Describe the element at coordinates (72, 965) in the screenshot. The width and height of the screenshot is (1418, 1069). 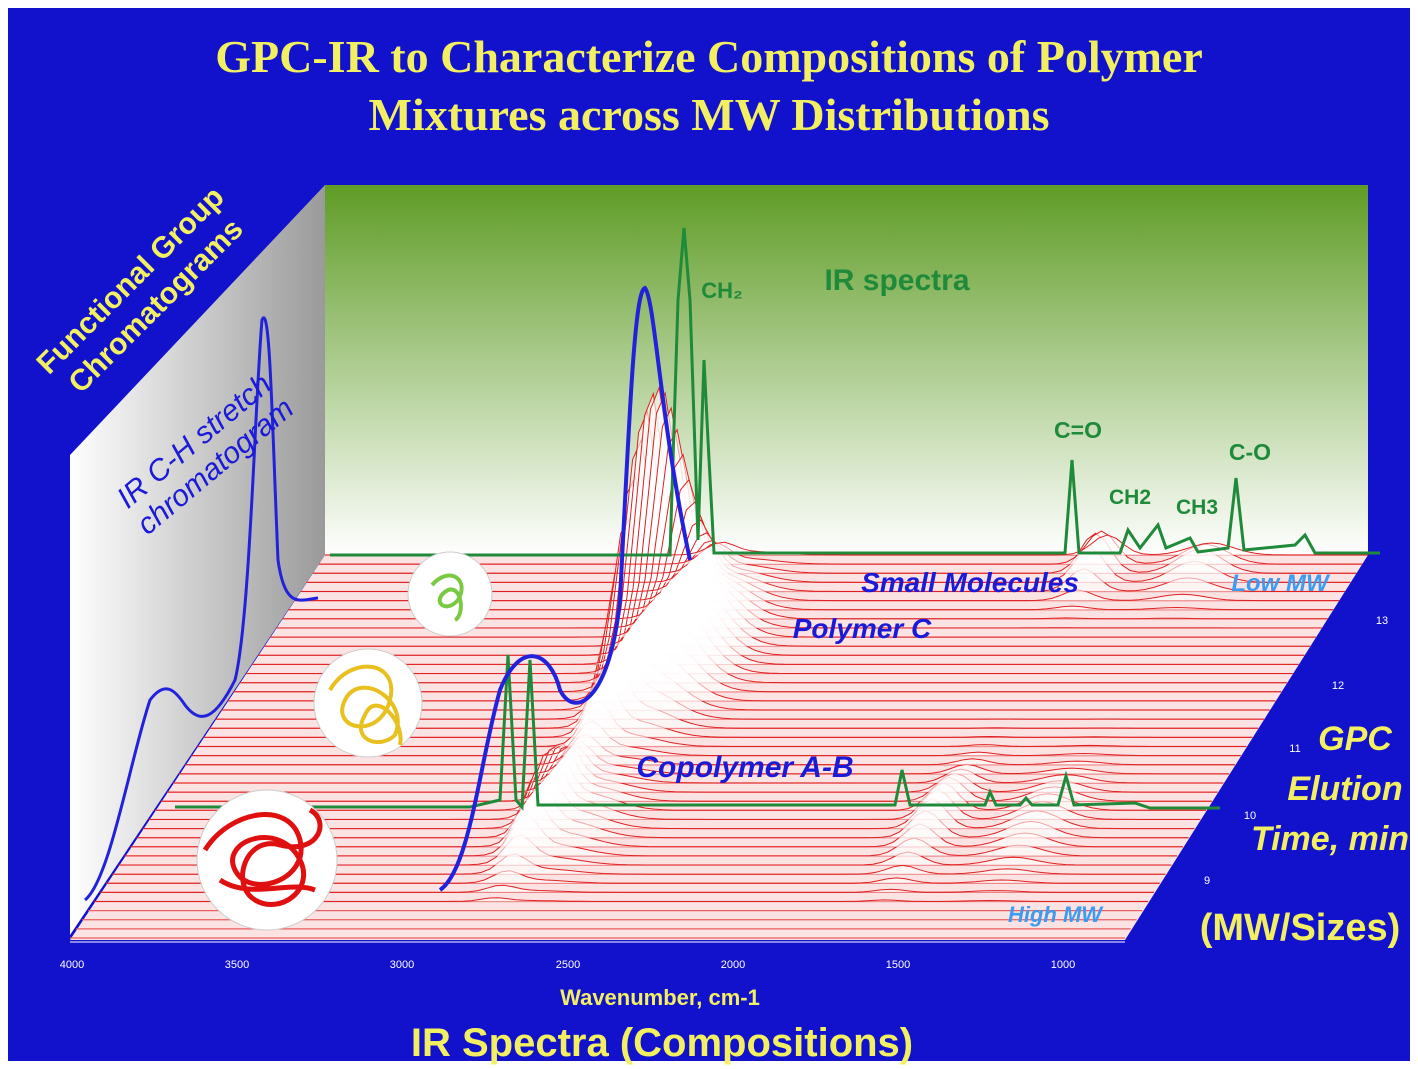
I see `x-tick-label: 4000` at that location.